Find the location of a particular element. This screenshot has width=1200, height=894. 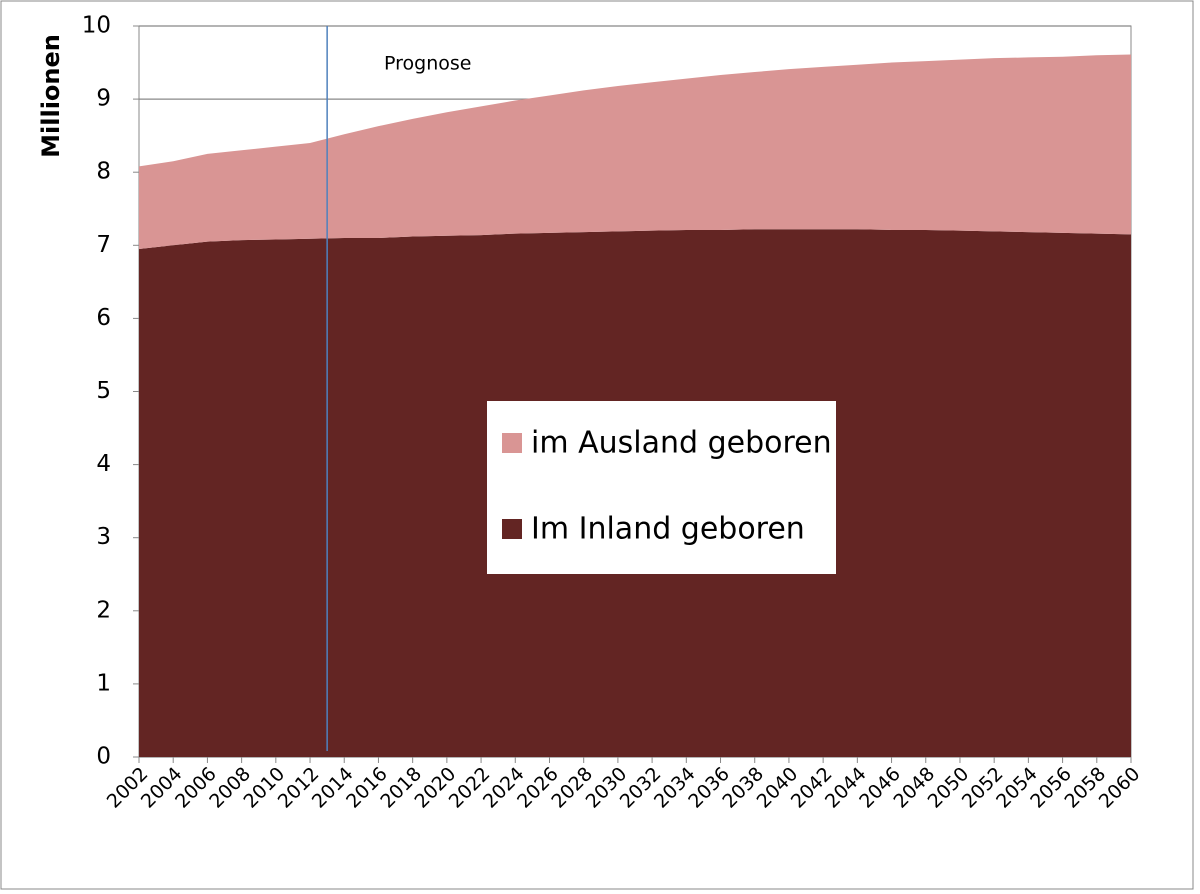

y-axis-label: Millionen is located at coordinates (51, 96).